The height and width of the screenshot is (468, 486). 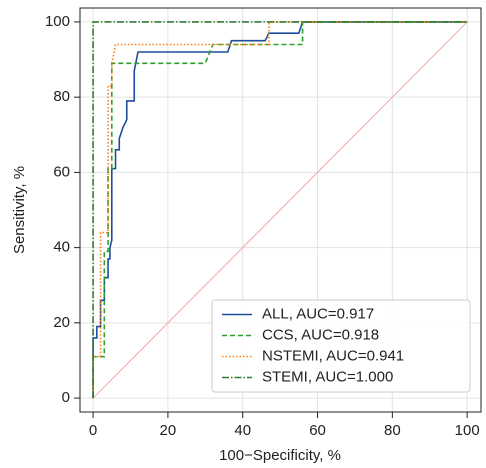 I want to click on x-axis-label: 100−Specificity, %, so click(x=280, y=455).